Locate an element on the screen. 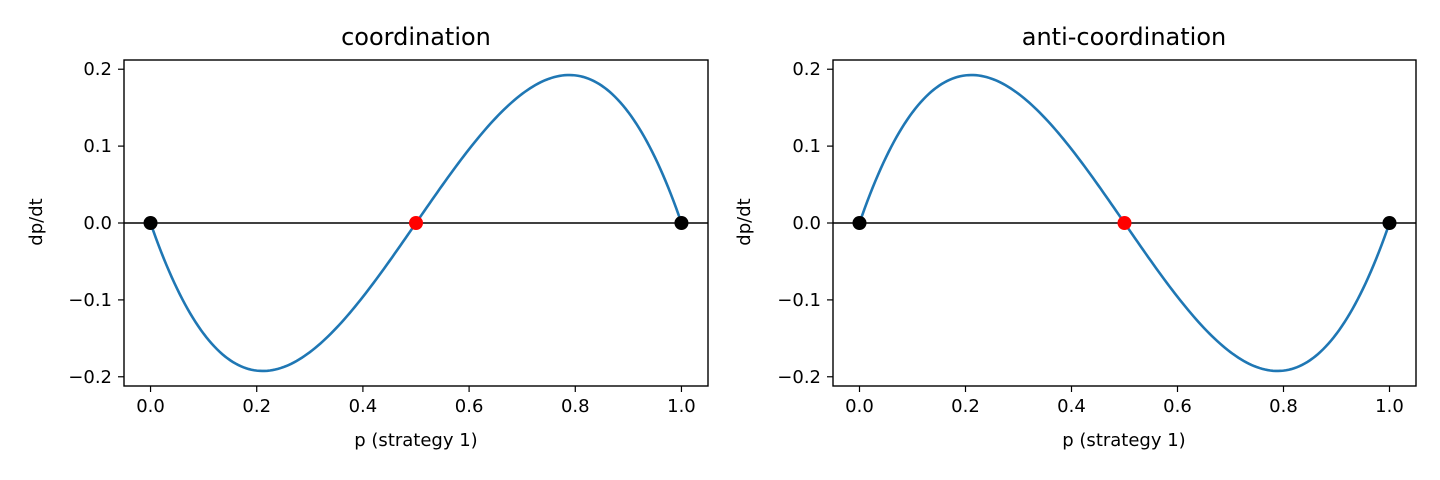 The height and width of the screenshot is (480, 1440). coordination-xtick-label-3: 0.6 is located at coordinates (469, 406).